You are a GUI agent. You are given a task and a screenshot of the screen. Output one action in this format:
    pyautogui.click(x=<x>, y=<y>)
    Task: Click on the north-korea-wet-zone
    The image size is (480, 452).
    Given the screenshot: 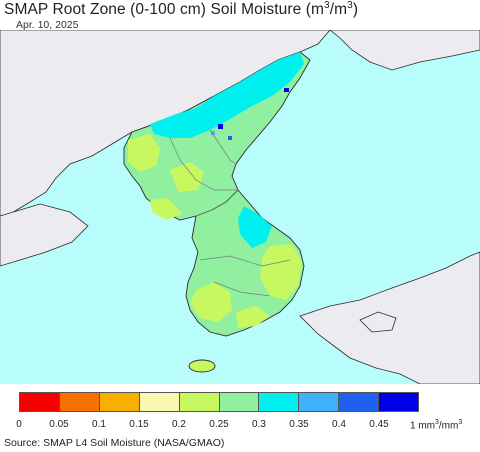 What is the action you would take?
    pyautogui.click(x=227, y=95)
    